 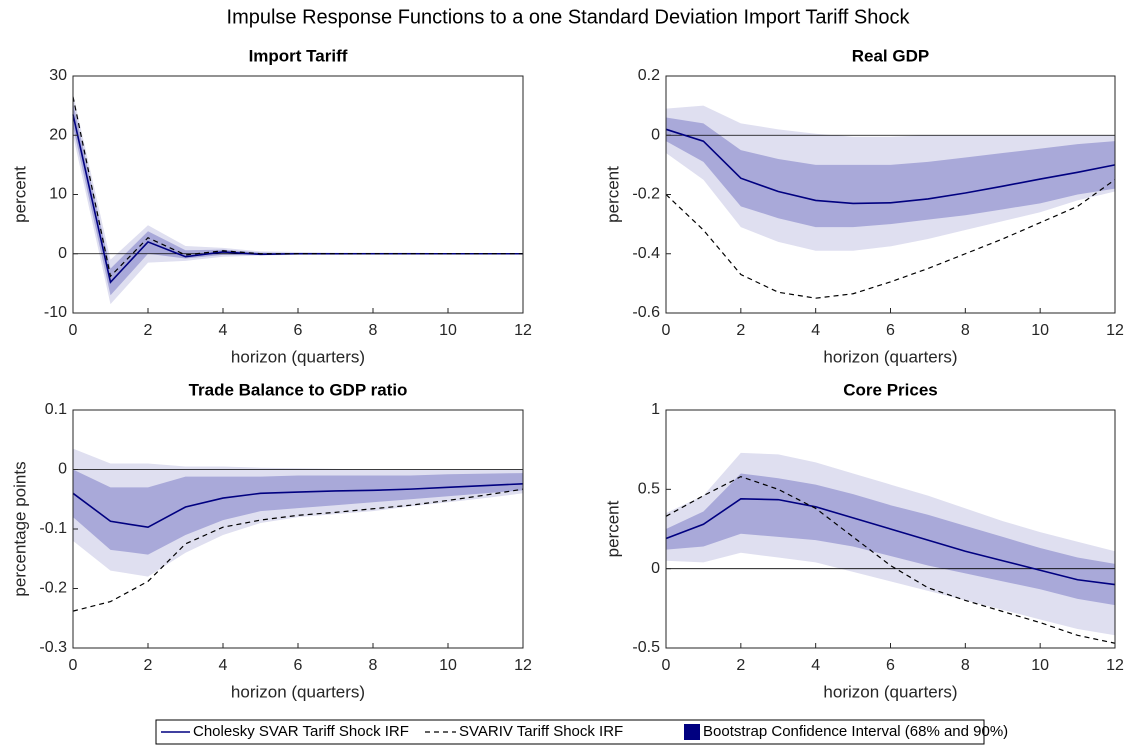 What do you see at coordinates (692, 732) in the screenshot?
I see `legend-swatch` at bounding box center [692, 732].